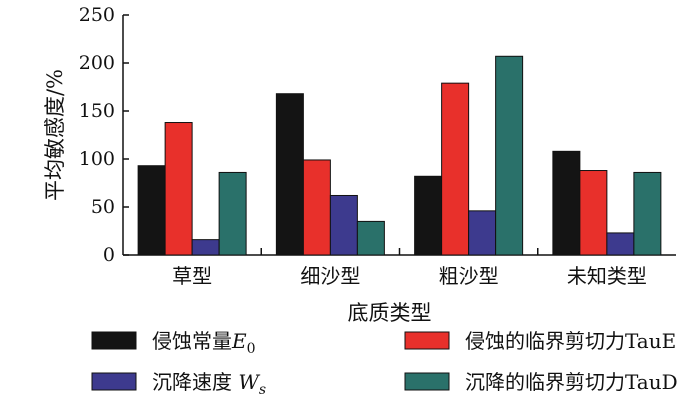 The image size is (700, 416). What do you see at coordinates (607, 276) in the screenshot?
I see `x-tick-label: 未知类型` at bounding box center [607, 276].